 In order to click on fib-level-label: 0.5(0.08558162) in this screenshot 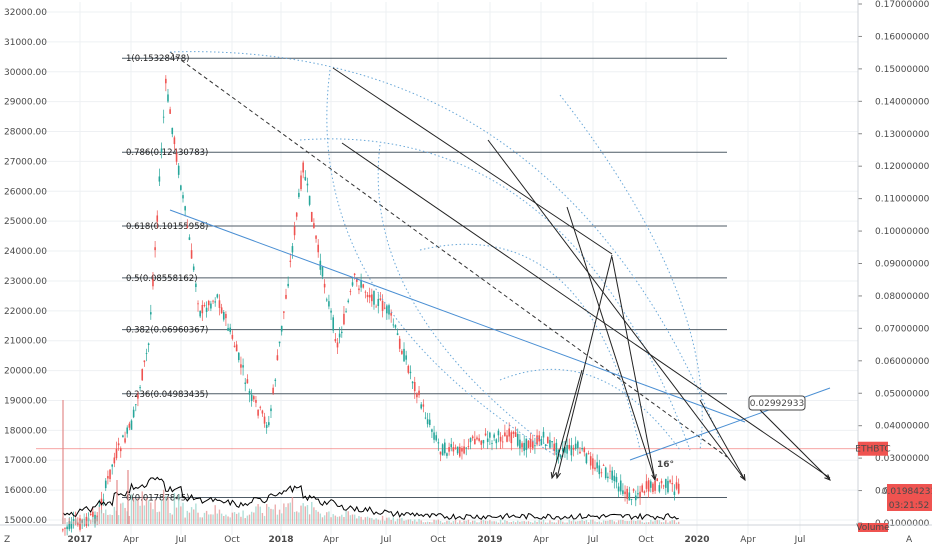, I will do `click(162, 279)`.